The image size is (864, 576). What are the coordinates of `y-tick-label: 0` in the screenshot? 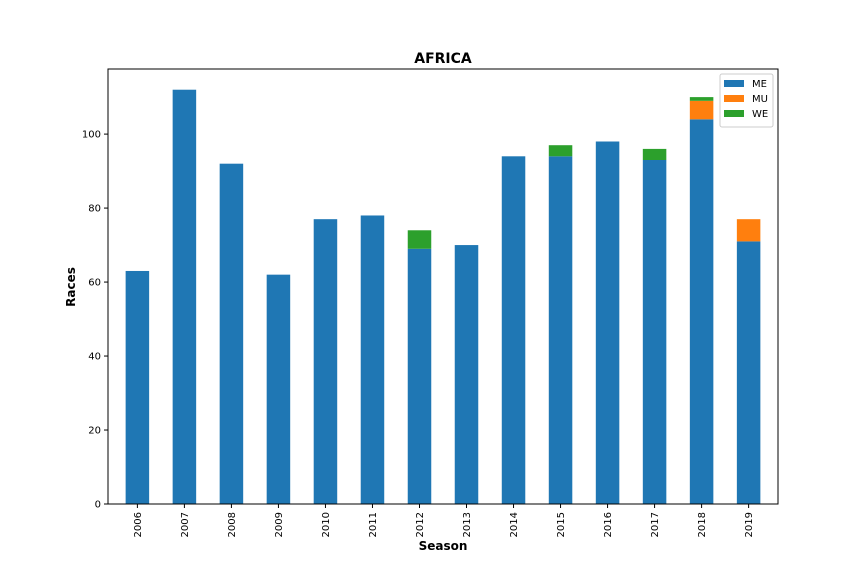 It's located at (98, 505).